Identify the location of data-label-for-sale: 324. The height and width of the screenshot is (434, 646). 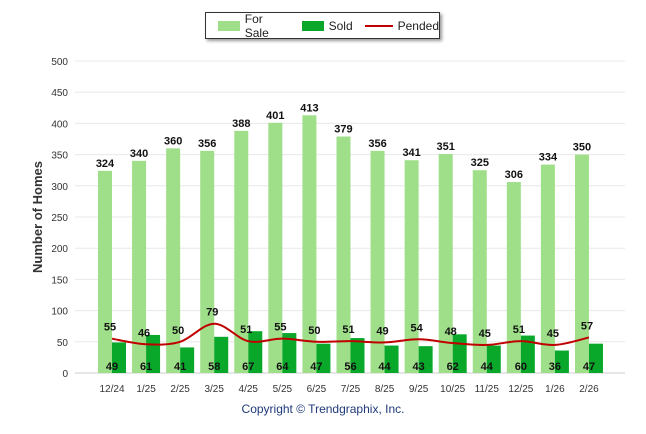
(105, 164).